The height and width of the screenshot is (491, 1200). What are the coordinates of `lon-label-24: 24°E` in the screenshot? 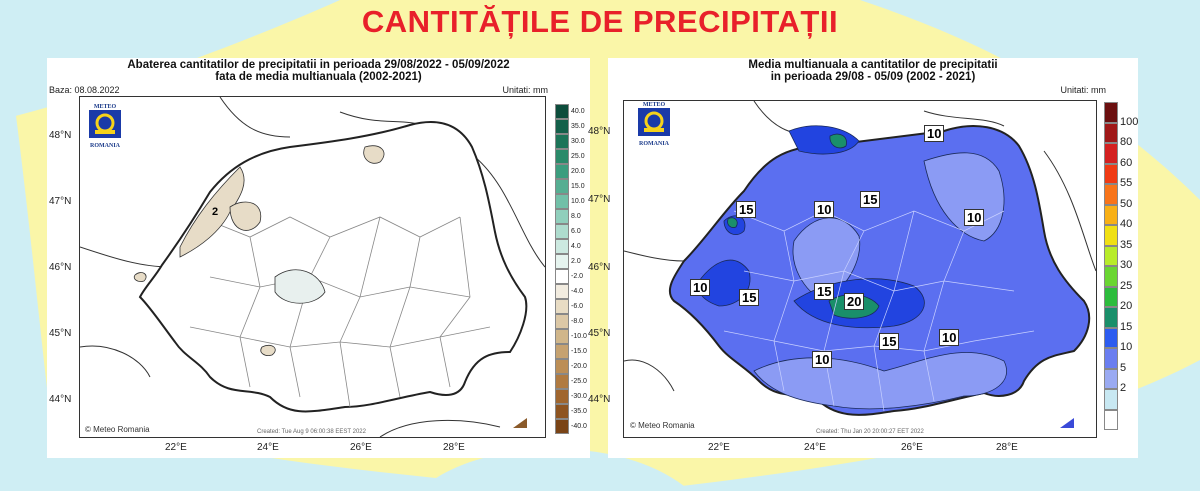 It's located at (268, 447).